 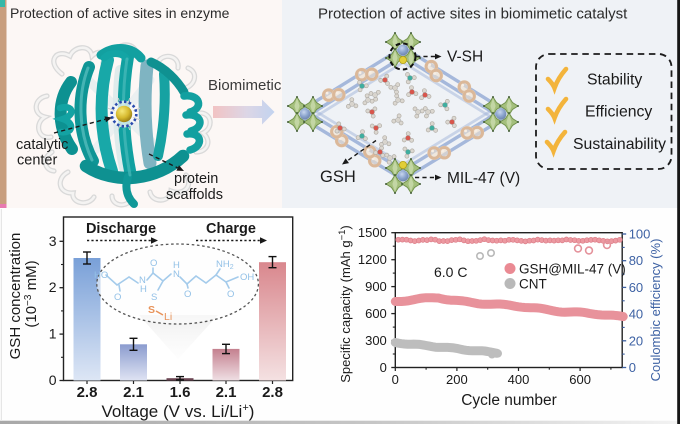 What do you see at coordinates (372, 259) in the screenshot?
I see `svg-text: 1200` at bounding box center [372, 259].